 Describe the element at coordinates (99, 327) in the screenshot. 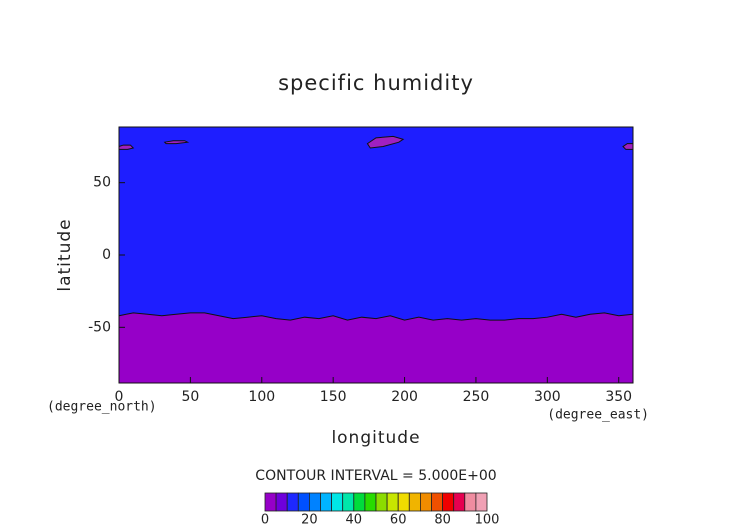

I see `y-tick-label: -50` at that location.